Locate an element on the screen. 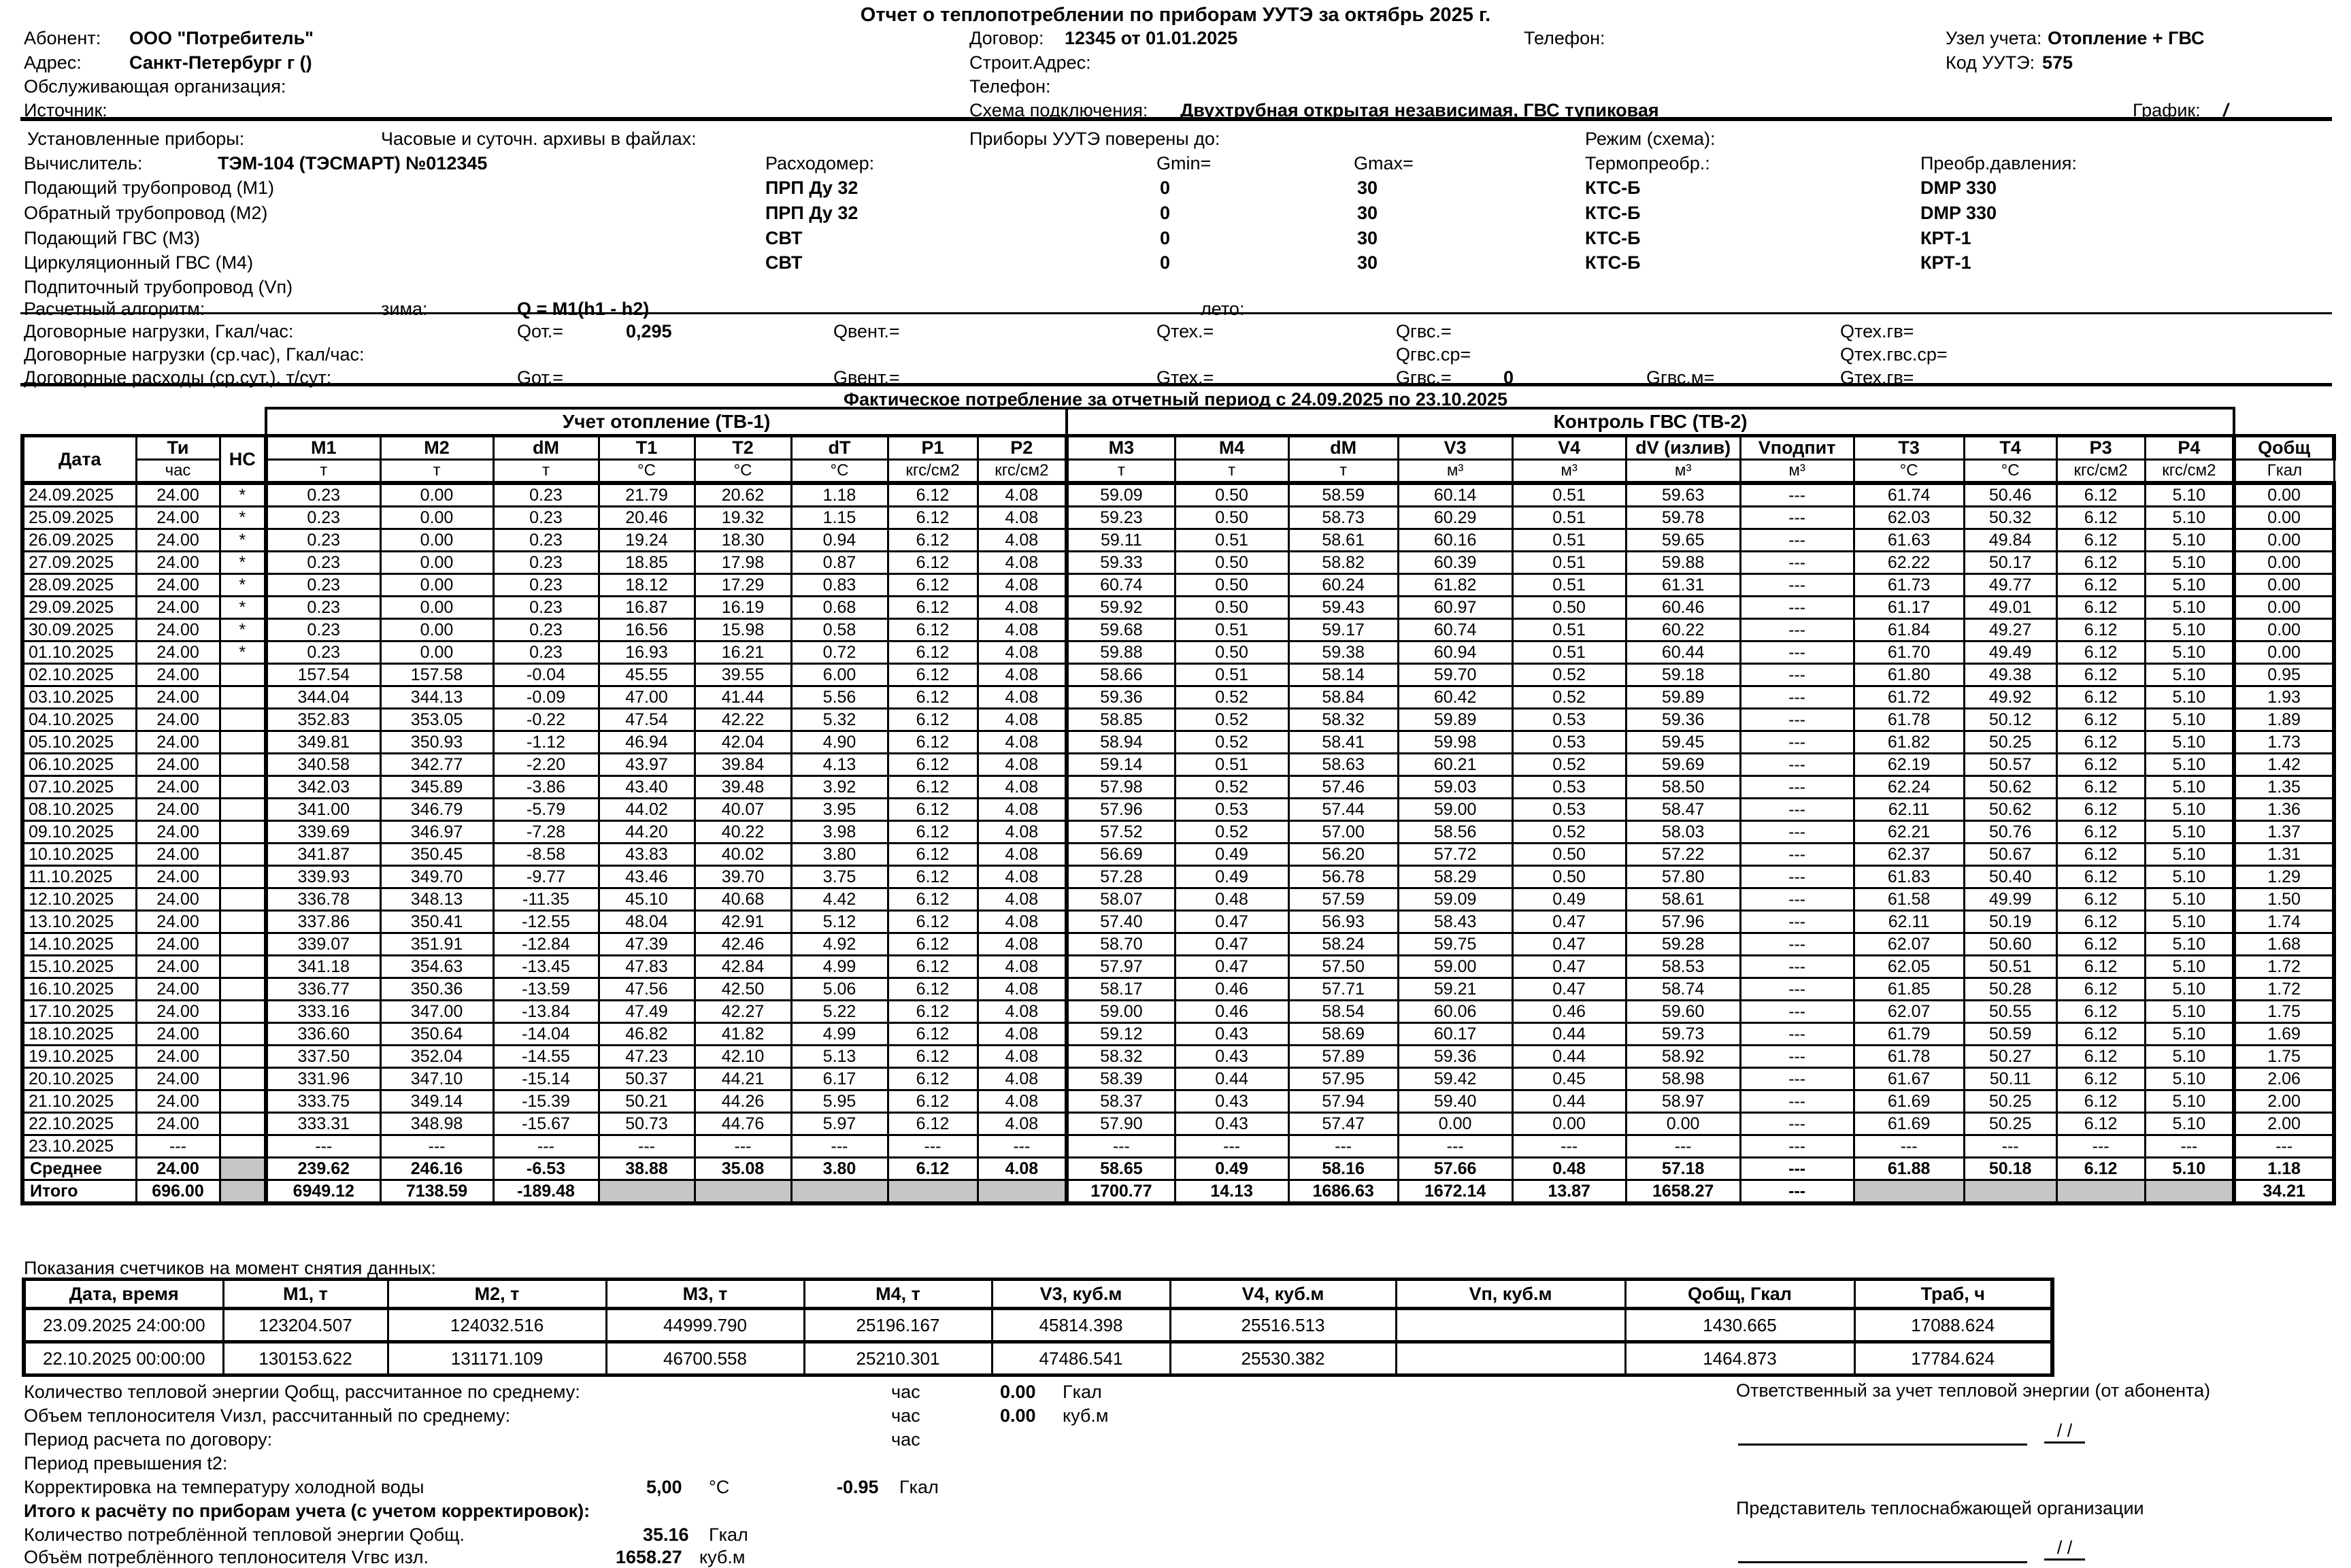  col-p3: P3 is located at coordinates (2100, 447).